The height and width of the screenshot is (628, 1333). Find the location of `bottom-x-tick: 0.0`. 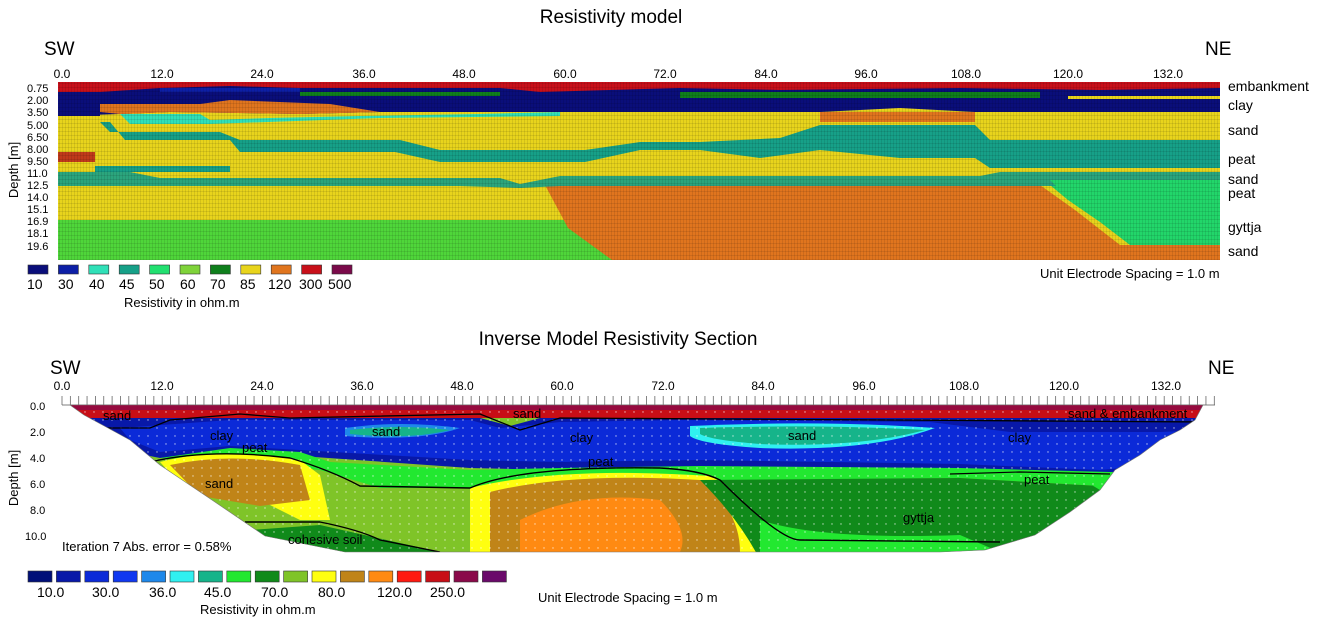

bottom-x-tick: 0.0 is located at coordinates (62, 386).